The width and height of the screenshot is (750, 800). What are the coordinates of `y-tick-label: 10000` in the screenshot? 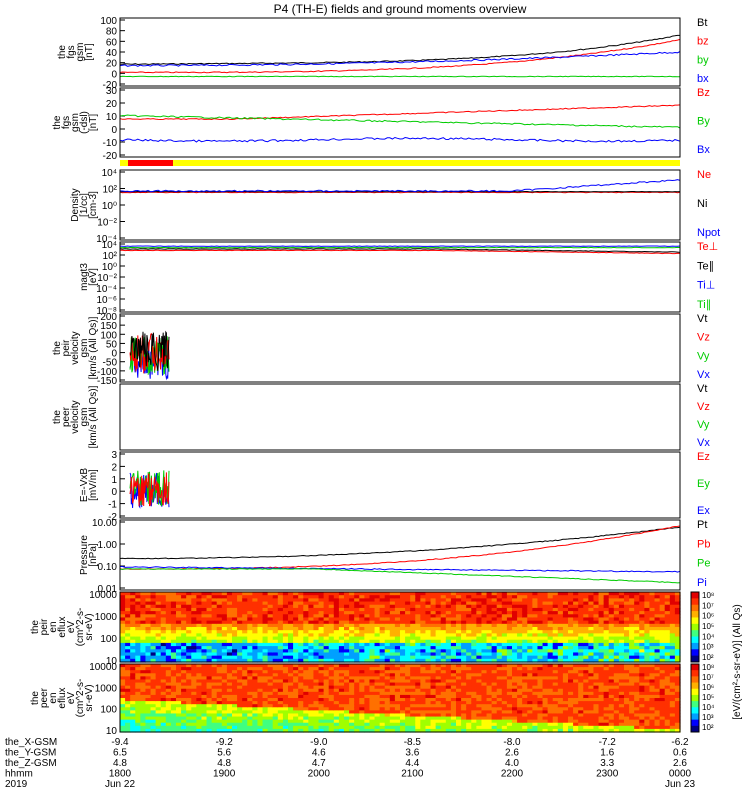 It's located at (103, 667).